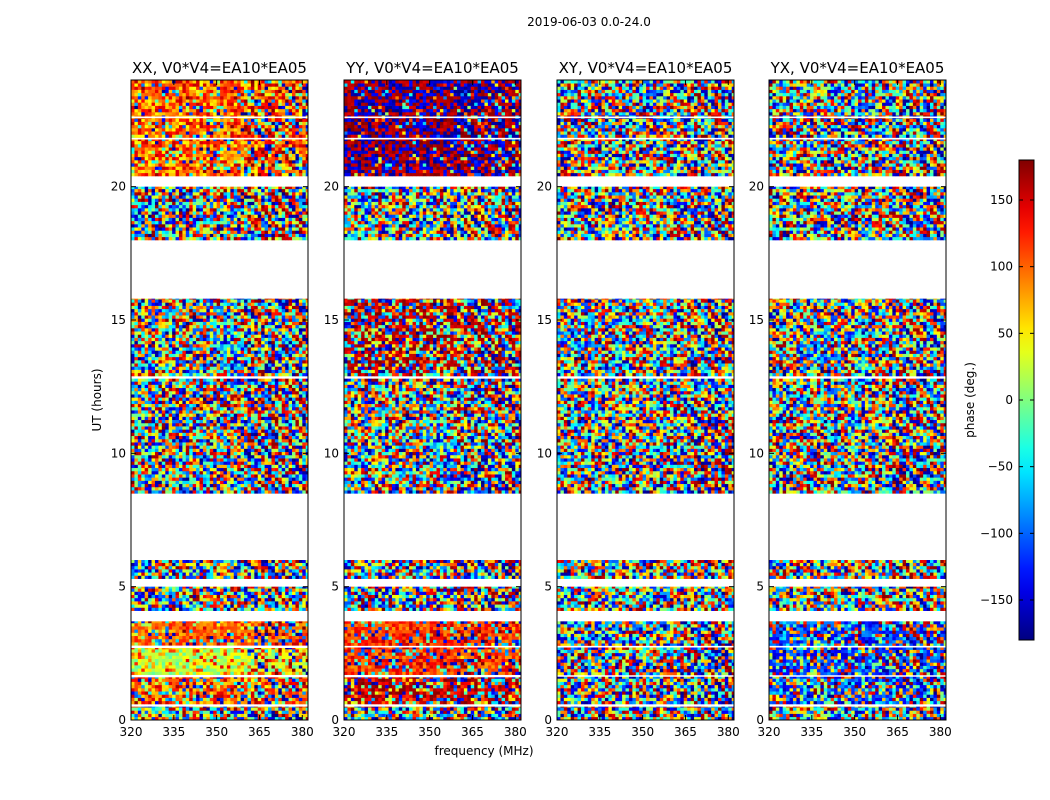 The width and height of the screenshot is (1050, 800). What do you see at coordinates (996, 533) in the screenshot?
I see `colorbar-tick-label: −100` at bounding box center [996, 533].